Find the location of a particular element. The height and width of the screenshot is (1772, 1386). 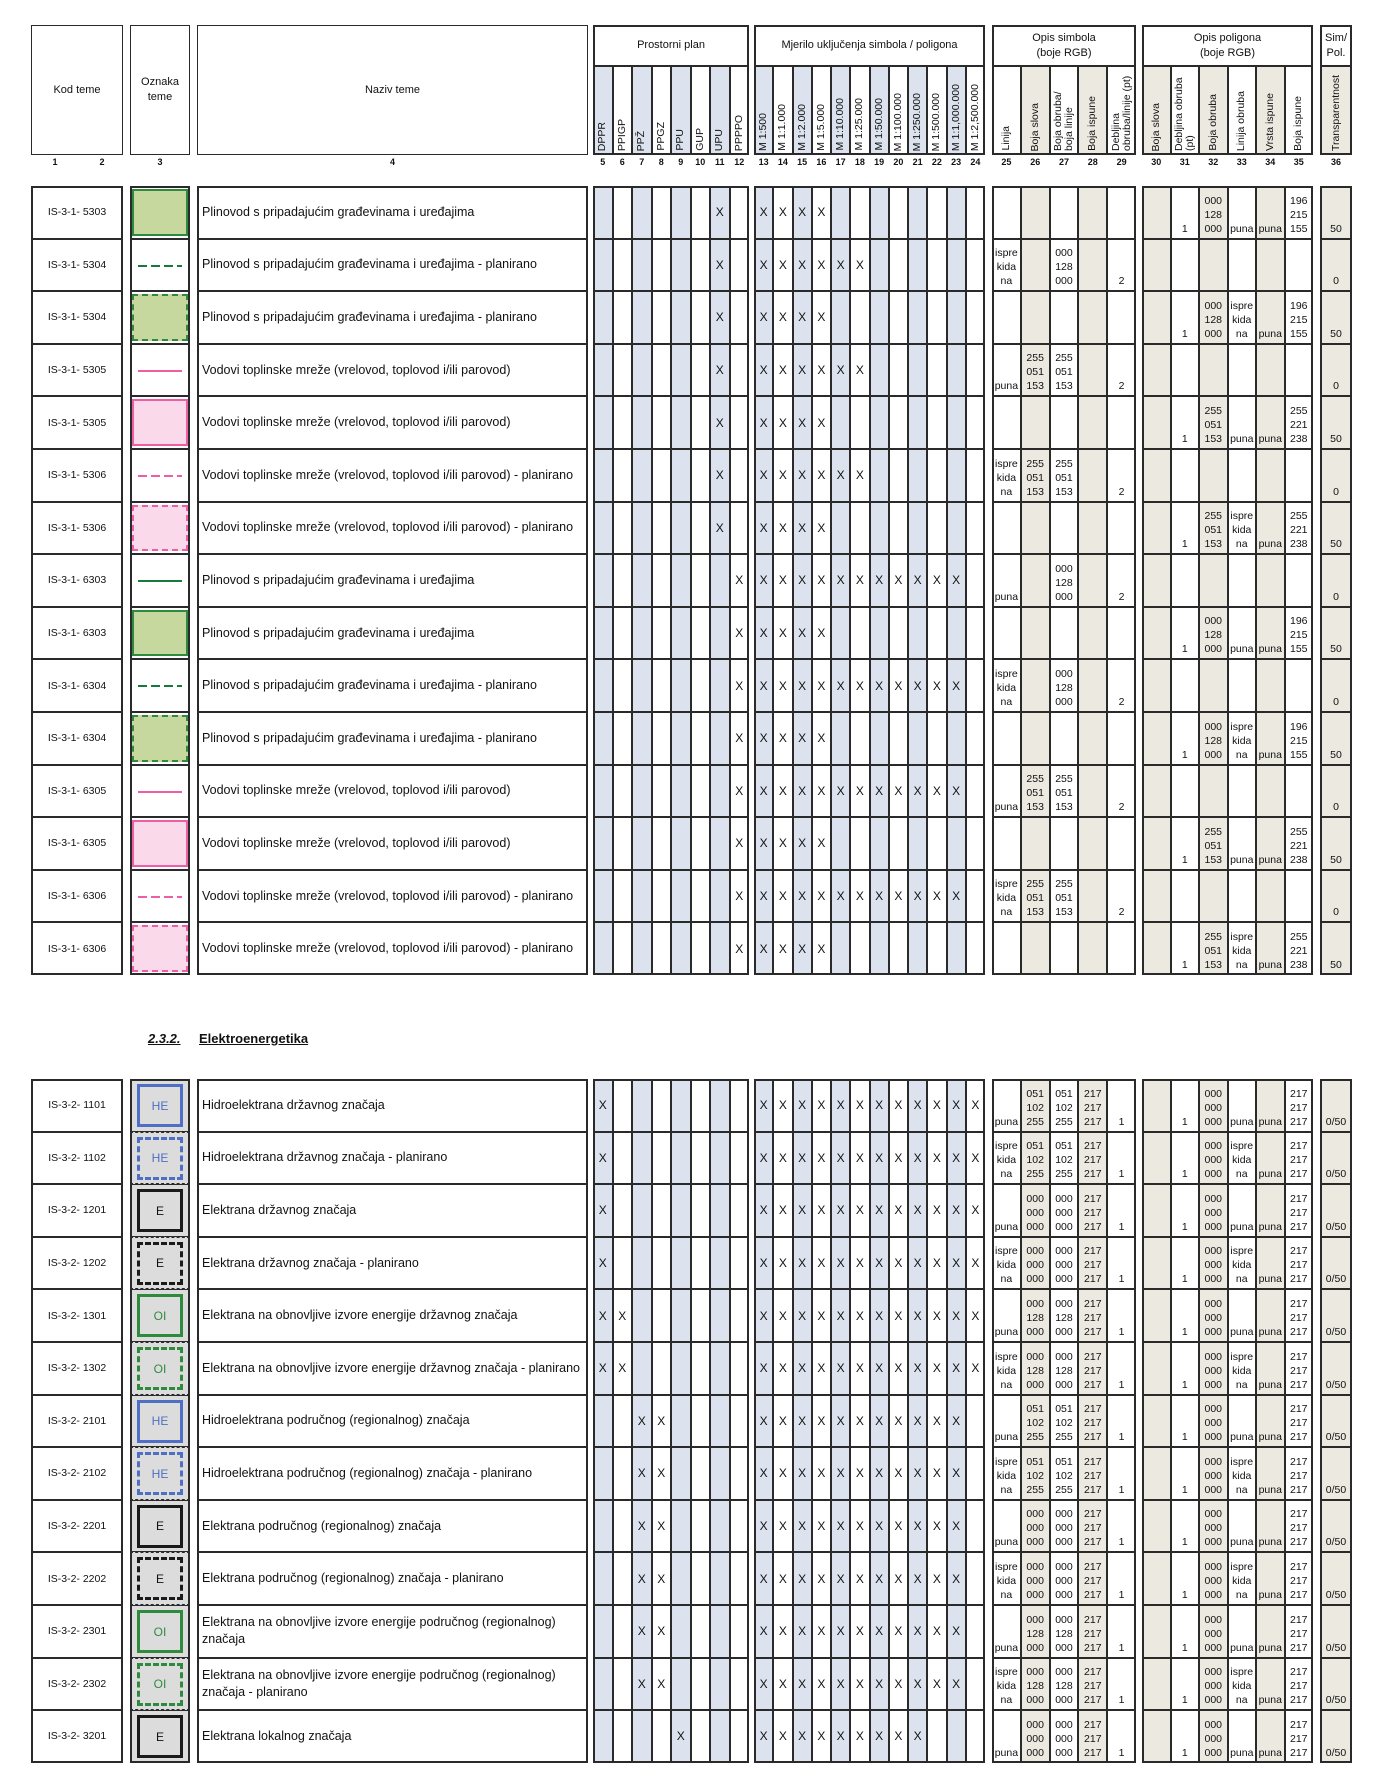

symbol-label: HE is located at coordinates (160, 1473).